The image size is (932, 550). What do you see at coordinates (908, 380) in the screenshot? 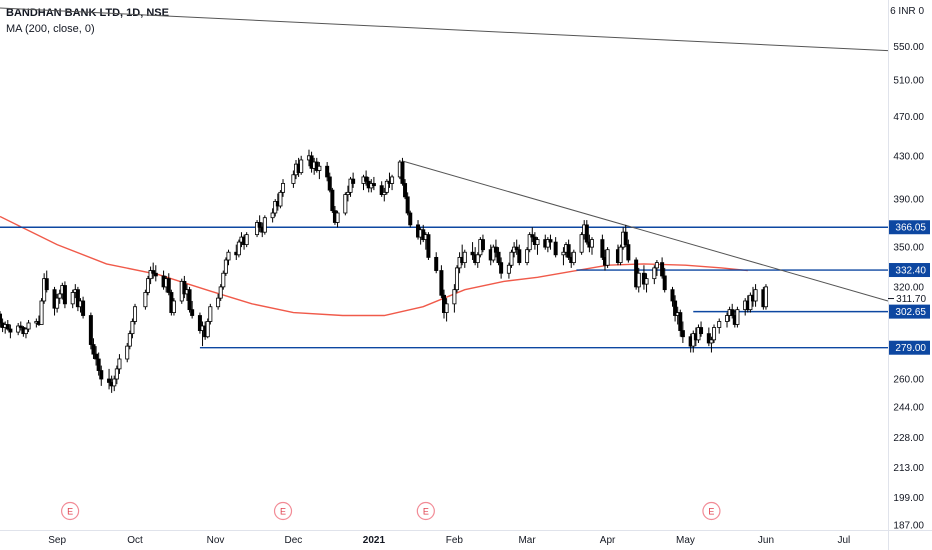
I see `y-tick-label: 260.00` at bounding box center [908, 380].